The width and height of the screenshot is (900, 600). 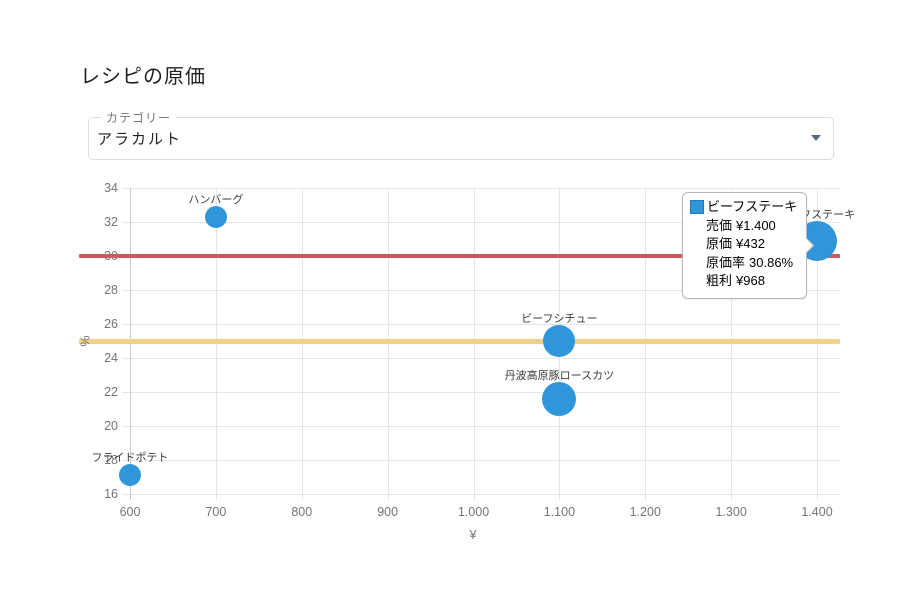 What do you see at coordinates (139, 117) in the screenshot?
I see `category-select-label: カテゴリー` at bounding box center [139, 117].